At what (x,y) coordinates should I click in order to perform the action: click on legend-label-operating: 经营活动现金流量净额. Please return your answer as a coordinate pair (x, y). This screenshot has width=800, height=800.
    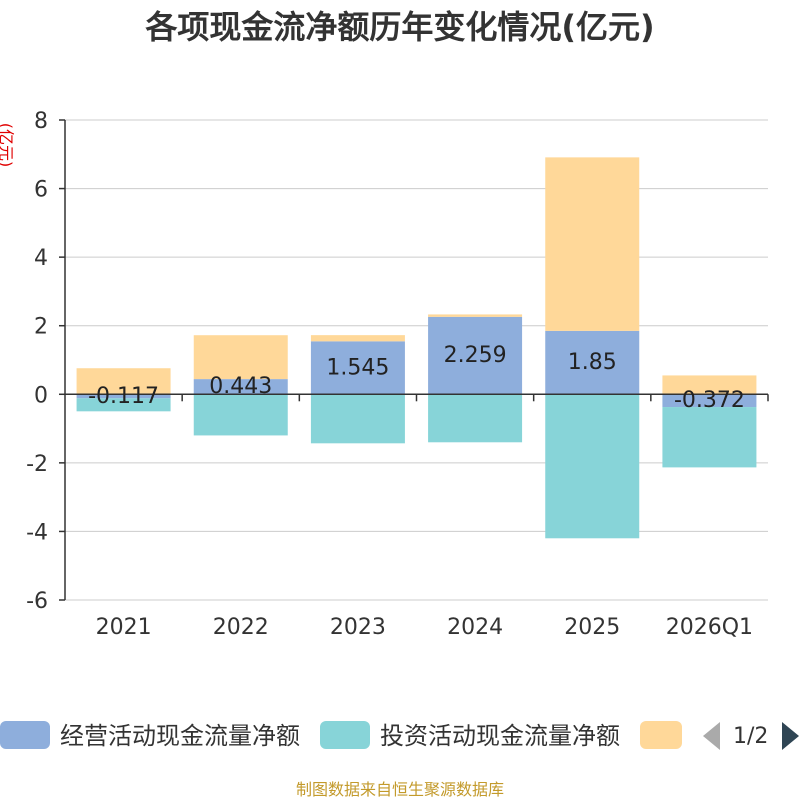
    Looking at the image, I should click on (180, 736).